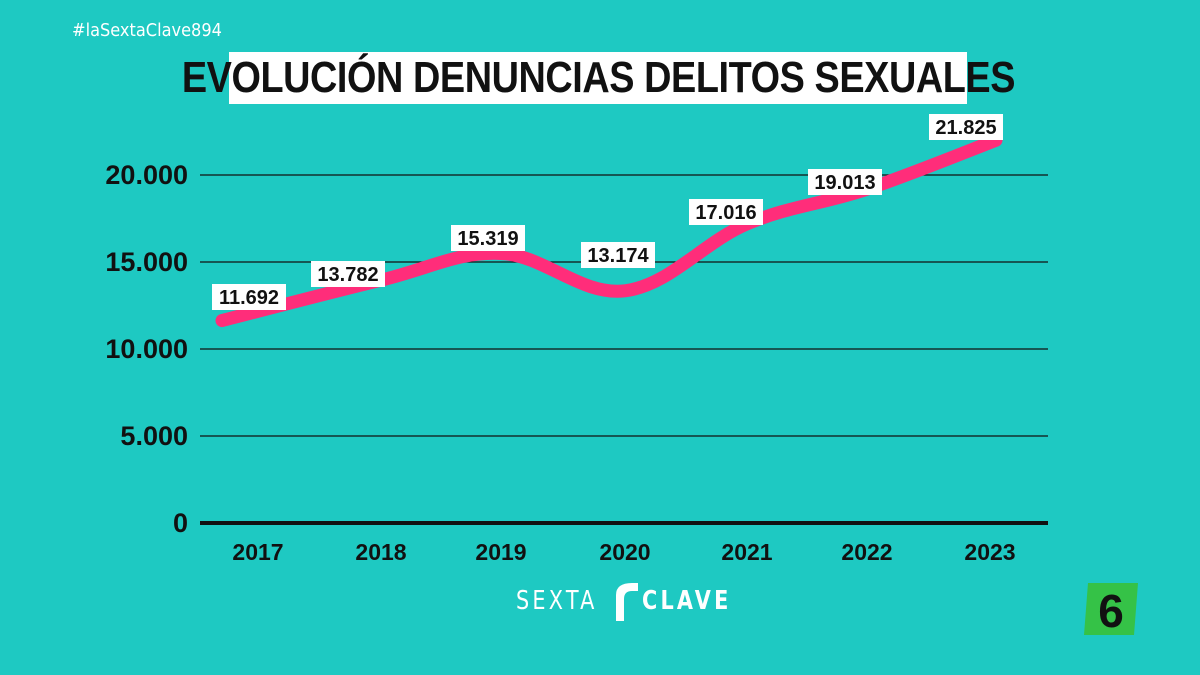  I want to click on program-logo: SEXTA CLAVE, so click(635, 601).